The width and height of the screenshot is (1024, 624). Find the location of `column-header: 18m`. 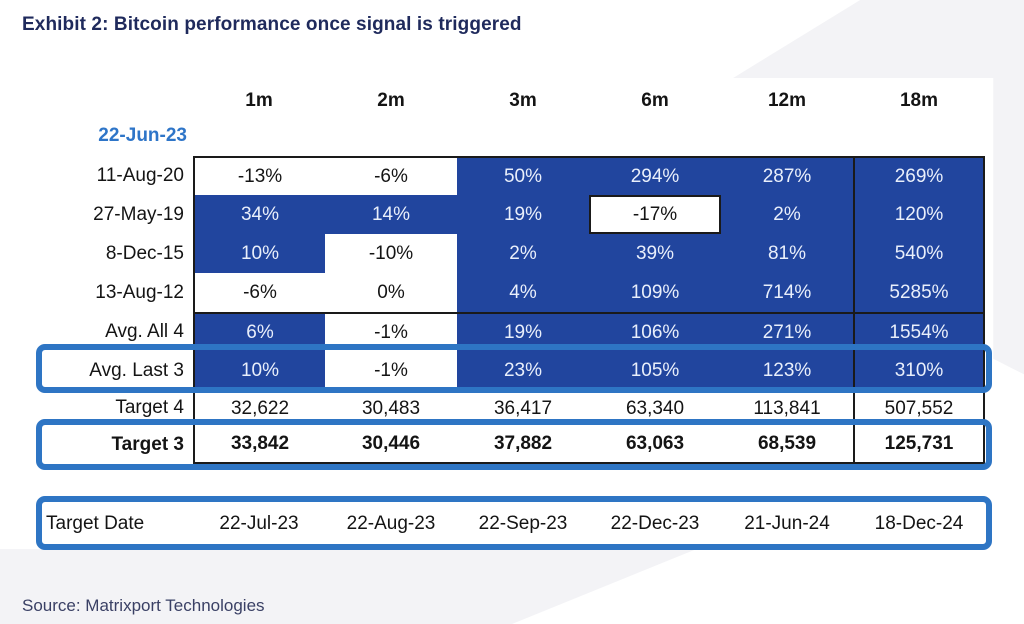

column-header: 18m is located at coordinates (919, 100).